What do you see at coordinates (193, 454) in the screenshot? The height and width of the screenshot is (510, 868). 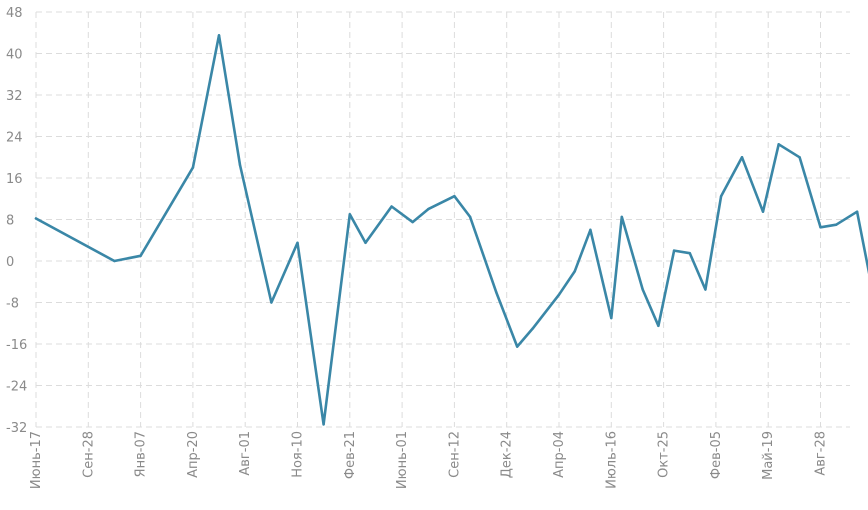 I see `x-tick-label: Апр-20` at bounding box center [193, 454].